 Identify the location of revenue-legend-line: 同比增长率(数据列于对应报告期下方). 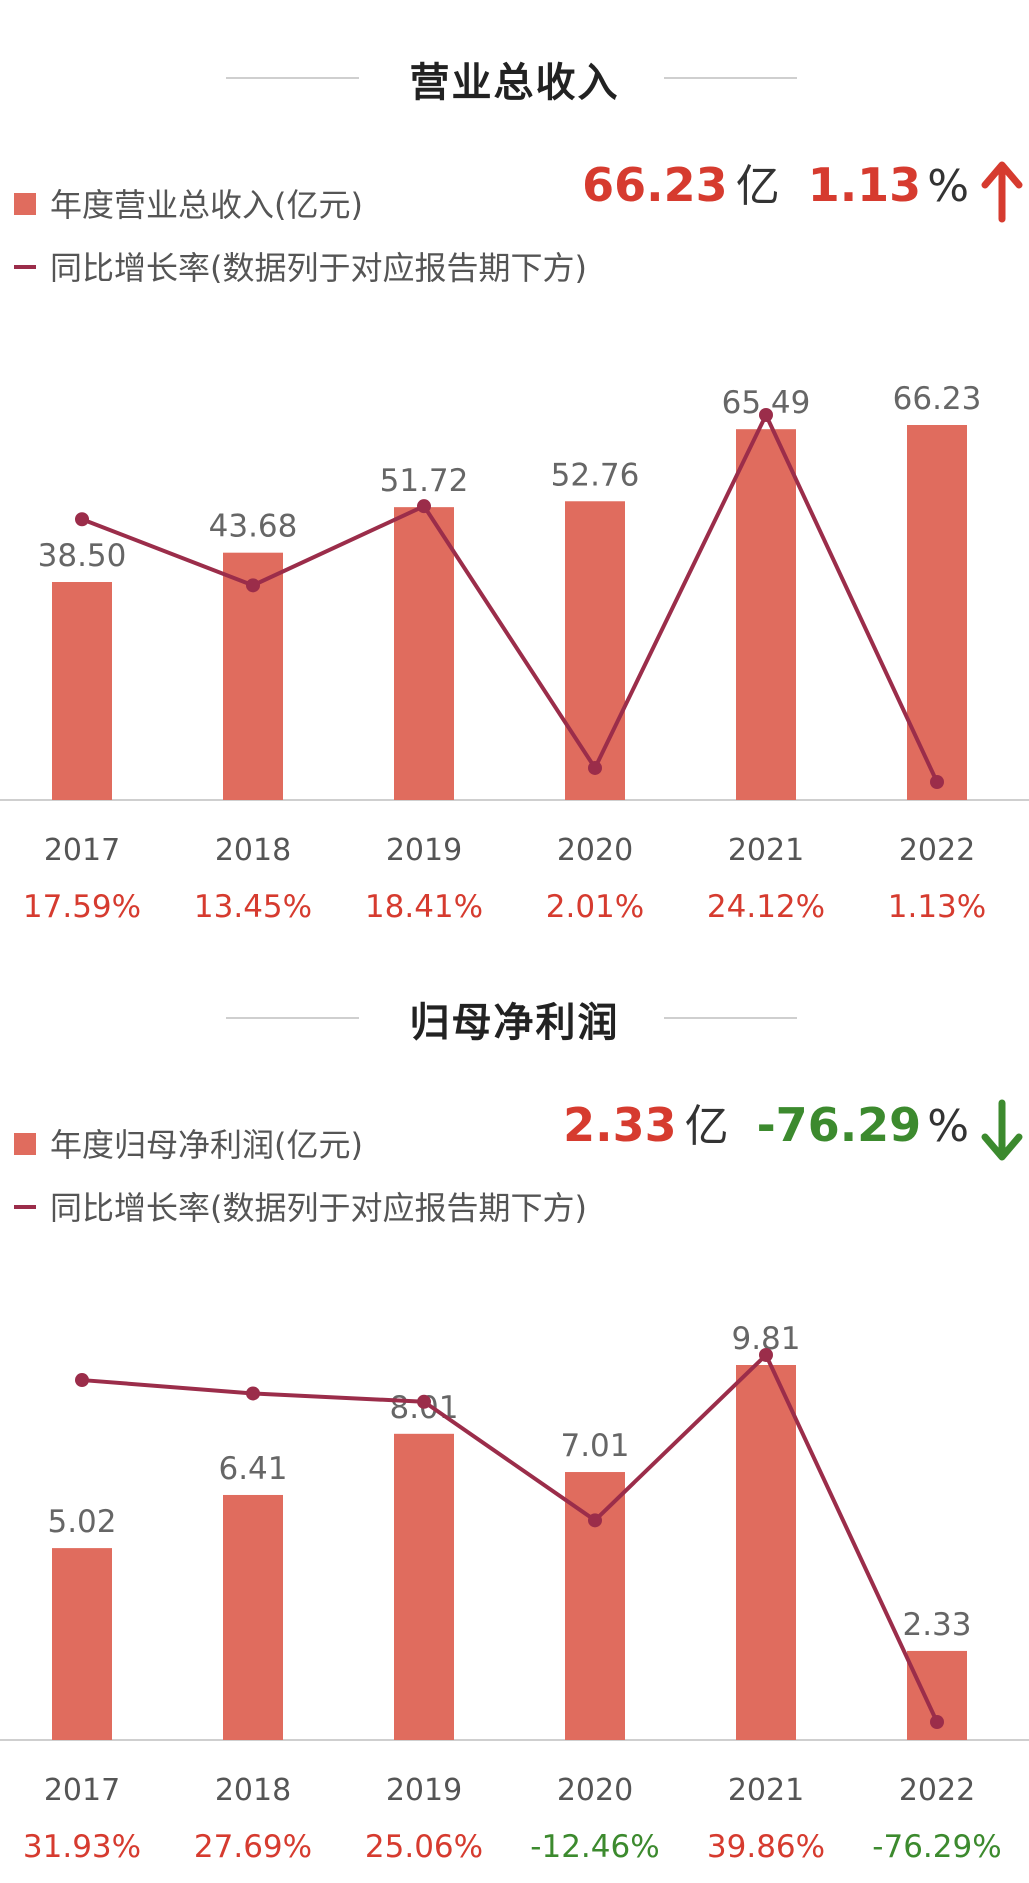
(300, 266).